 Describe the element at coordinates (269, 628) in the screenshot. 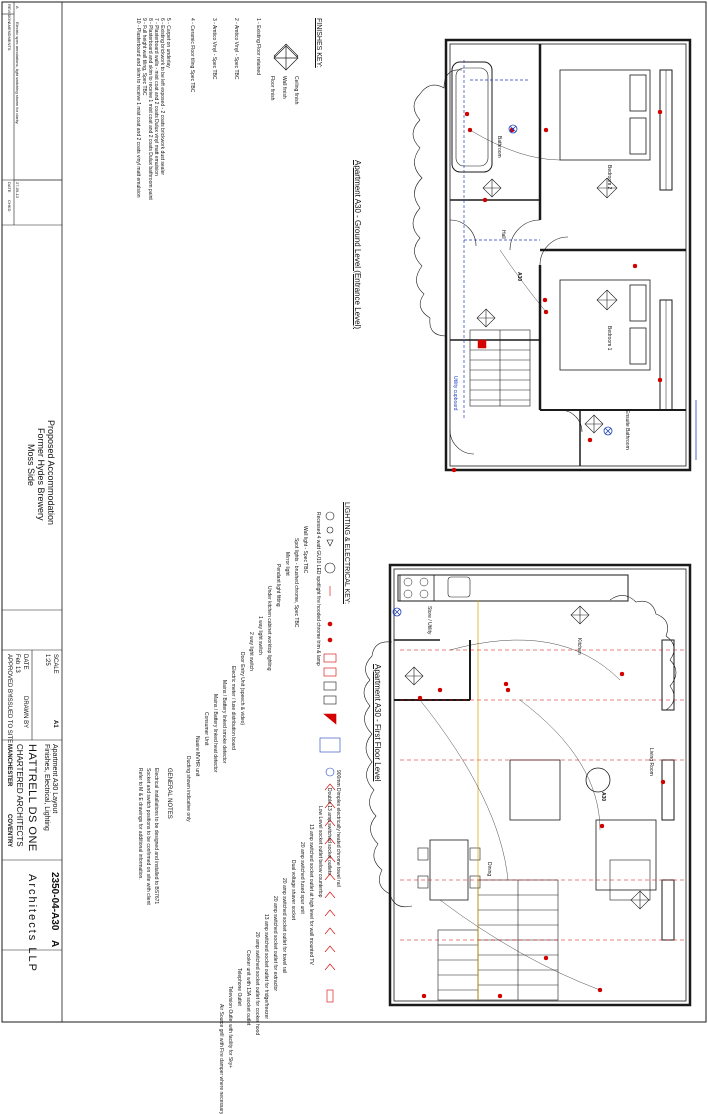

I see `lighting-item: Under kitchen cabinet worktop lighting` at that location.